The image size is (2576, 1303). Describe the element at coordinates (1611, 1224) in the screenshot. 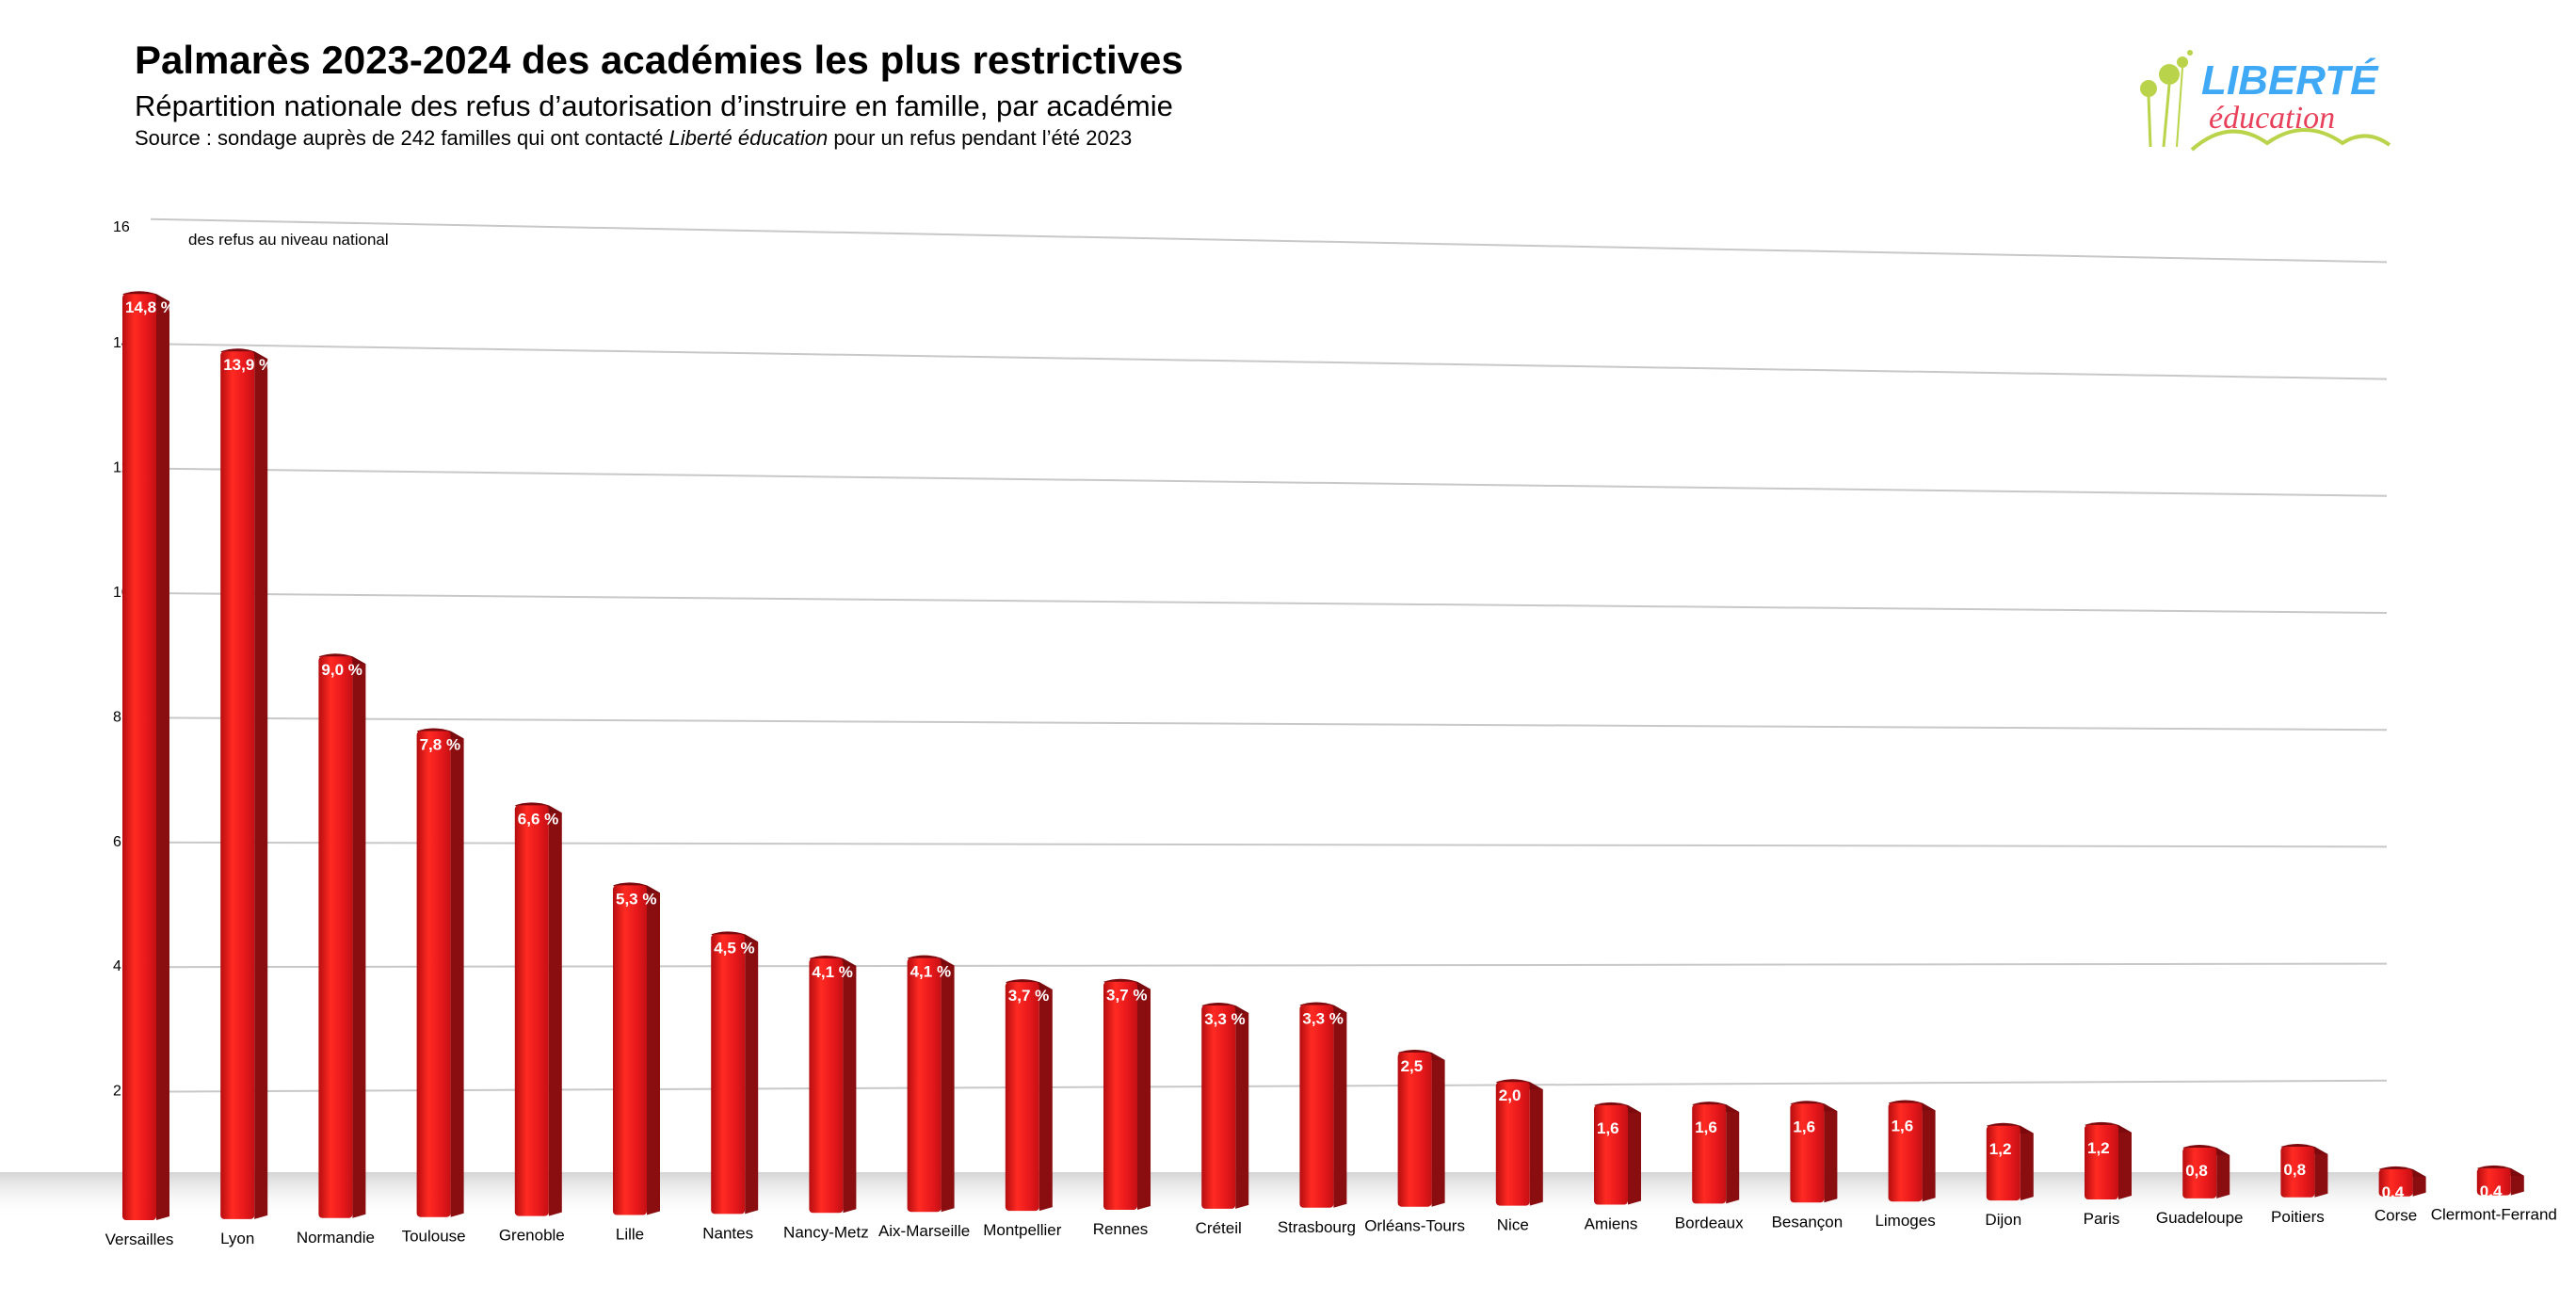

I see `category-label: Amiens` at that location.